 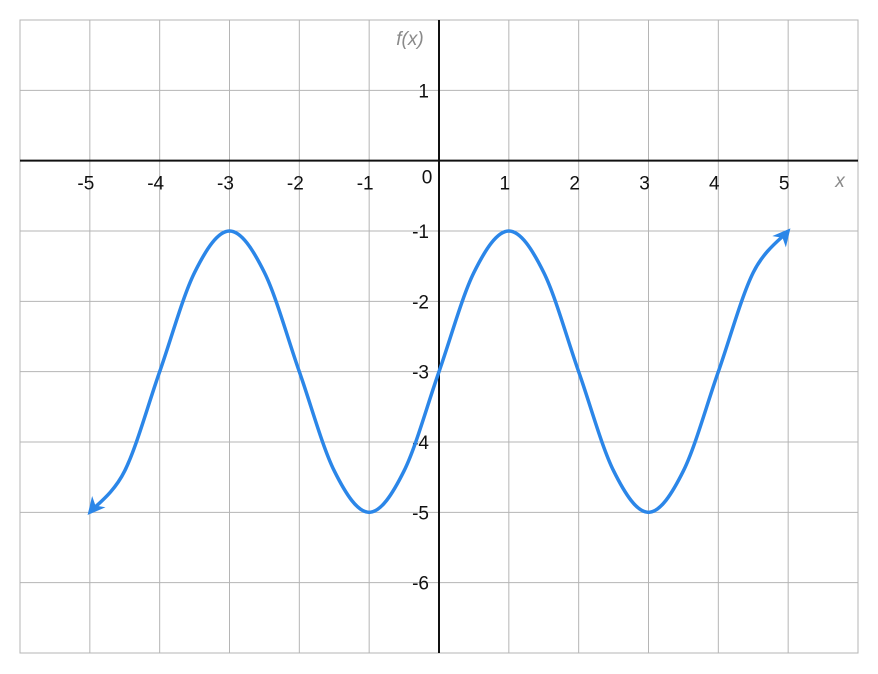 What do you see at coordinates (420, 373) in the screenshot?
I see `y-tick-label: -3` at bounding box center [420, 373].